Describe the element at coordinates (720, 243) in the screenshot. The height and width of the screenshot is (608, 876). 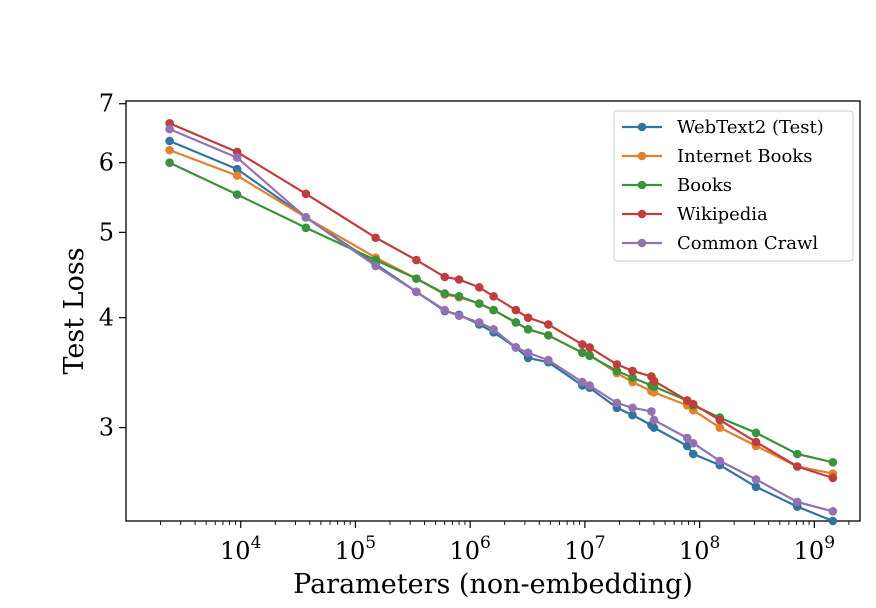
I see `legend-item: Common Crawl` at that location.